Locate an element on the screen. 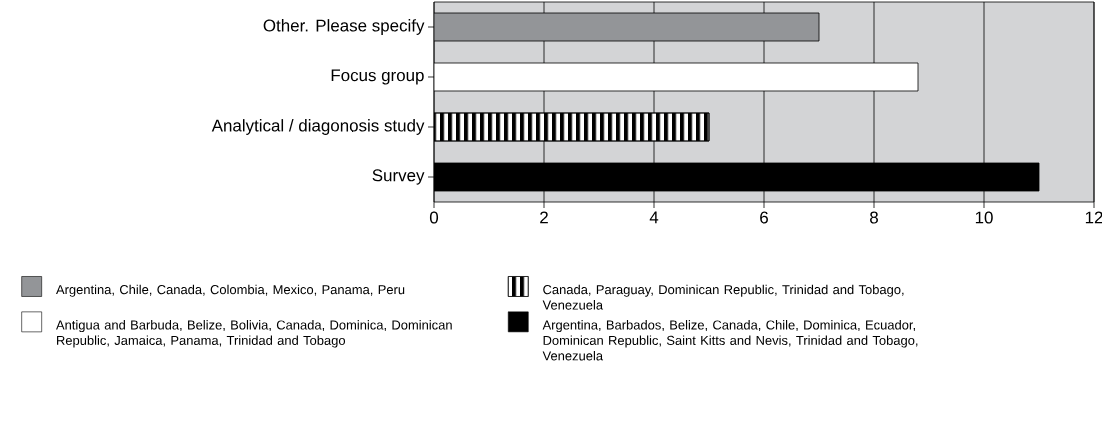 The width and height of the screenshot is (1102, 427). legend-label: Canada, Paraguay, Dominican Republic, Trinidad and Tobago, Venezuela is located at coordinates (723, 297).